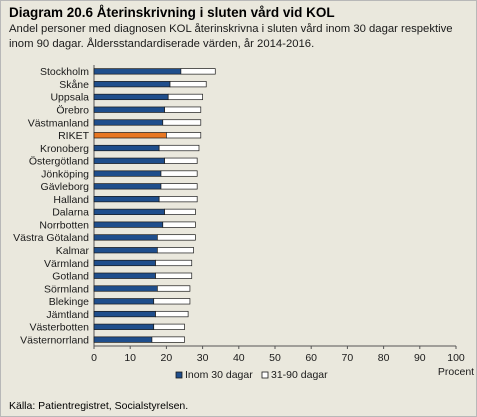 Image resolution: width=477 pixels, height=417 pixels. I want to click on category-label: Jämtland, so click(67, 315).